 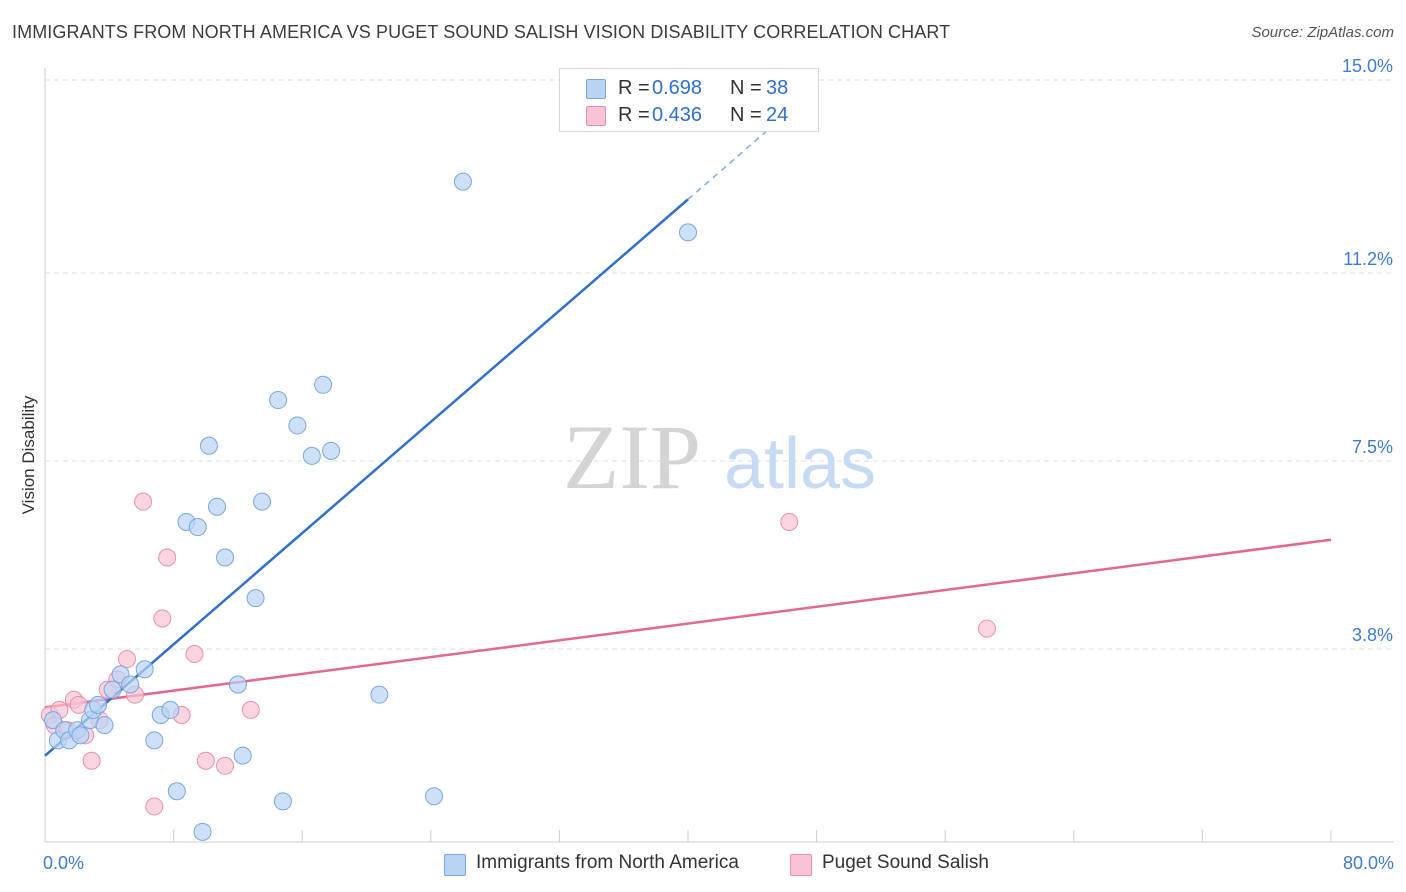 I want to click on legend-label: Immigrants from North America, so click(x=607, y=862).